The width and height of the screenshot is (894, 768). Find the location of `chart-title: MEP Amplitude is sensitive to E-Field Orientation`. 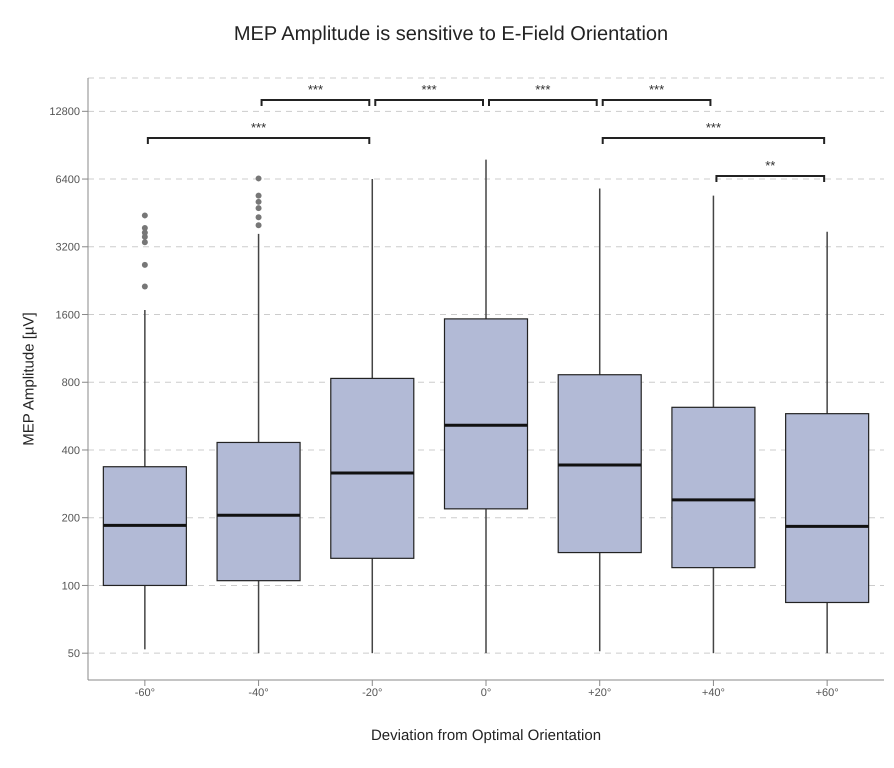

chart-title: MEP Amplitude is sensitive to E-Field Orientation is located at coordinates (451, 34).